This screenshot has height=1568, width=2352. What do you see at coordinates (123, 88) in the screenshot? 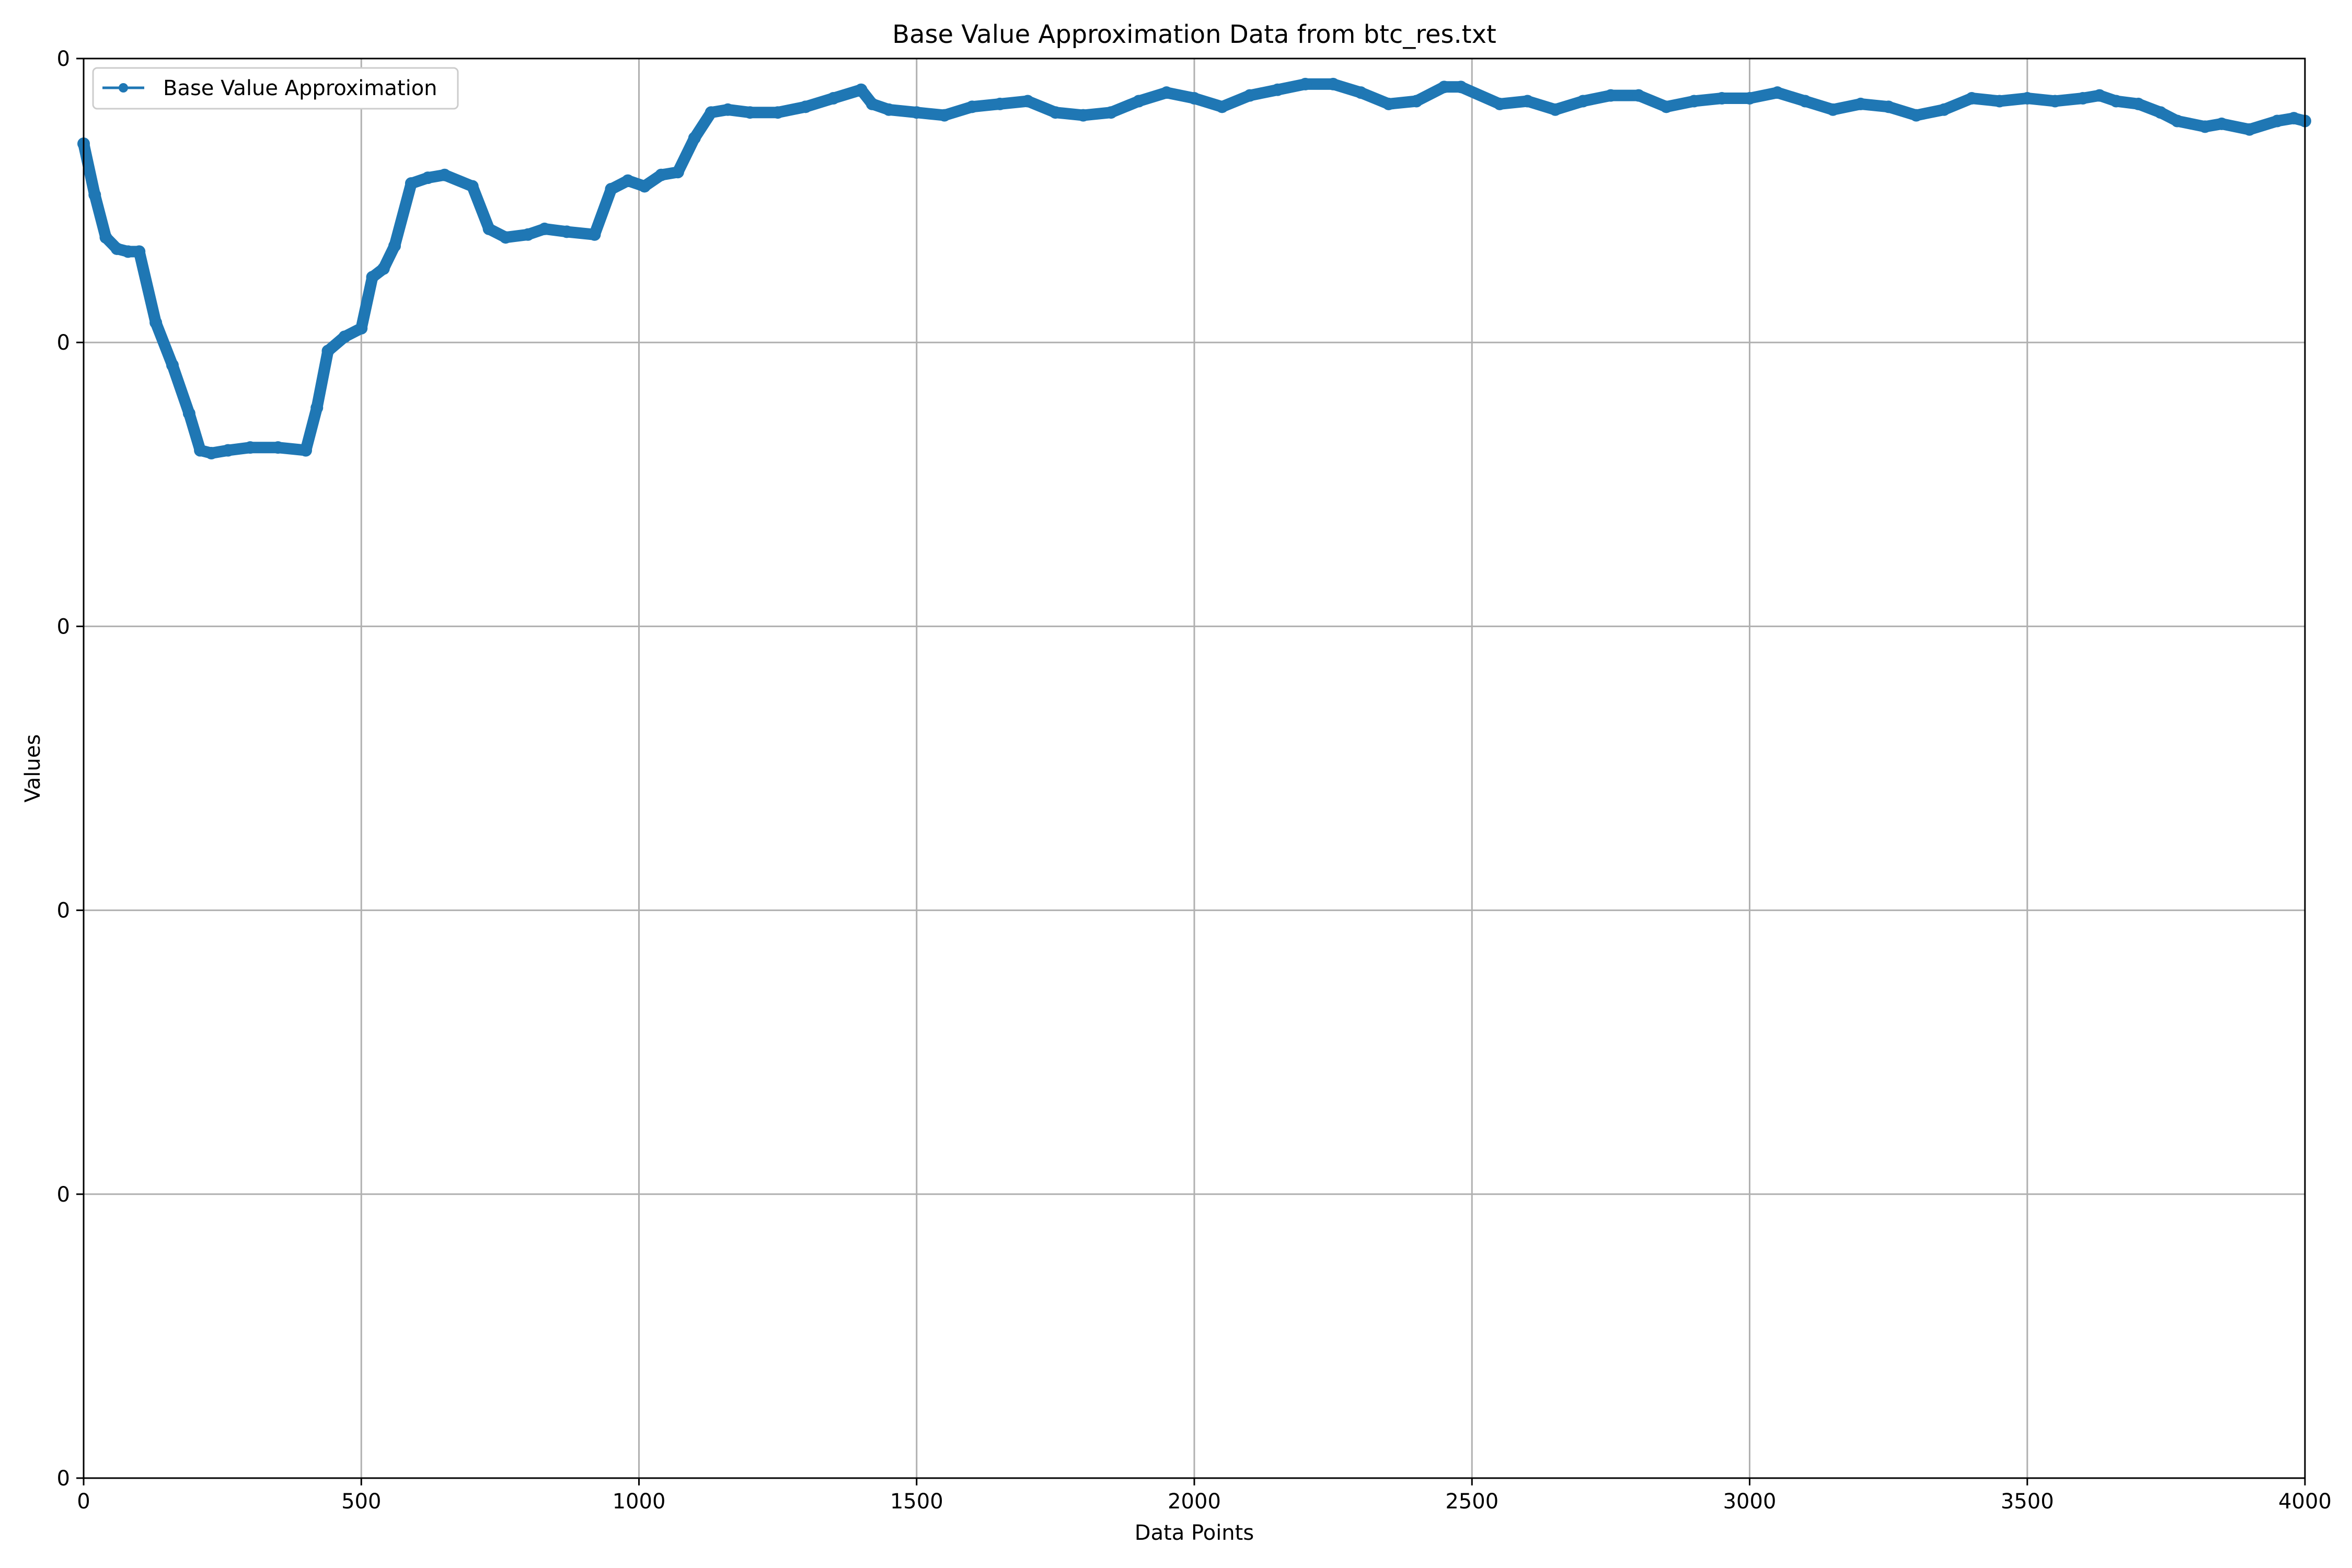
I see `legend-marker-swatch` at bounding box center [123, 88].